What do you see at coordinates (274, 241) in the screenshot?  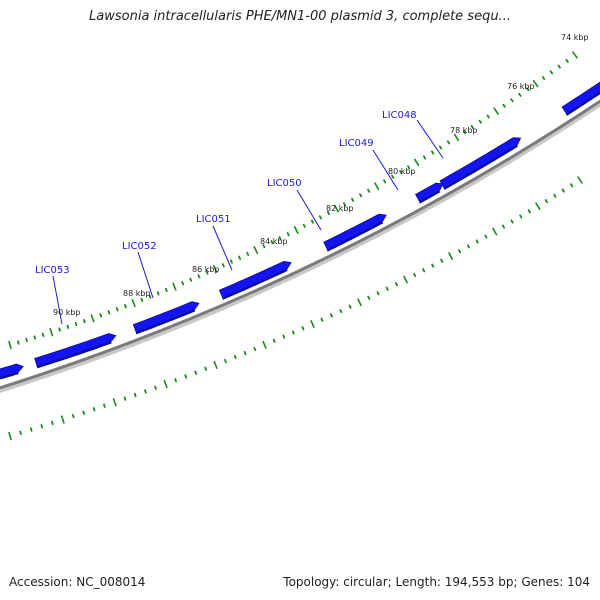 I see `tick-label-84: 84 kbp` at bounding box center [274, 241].